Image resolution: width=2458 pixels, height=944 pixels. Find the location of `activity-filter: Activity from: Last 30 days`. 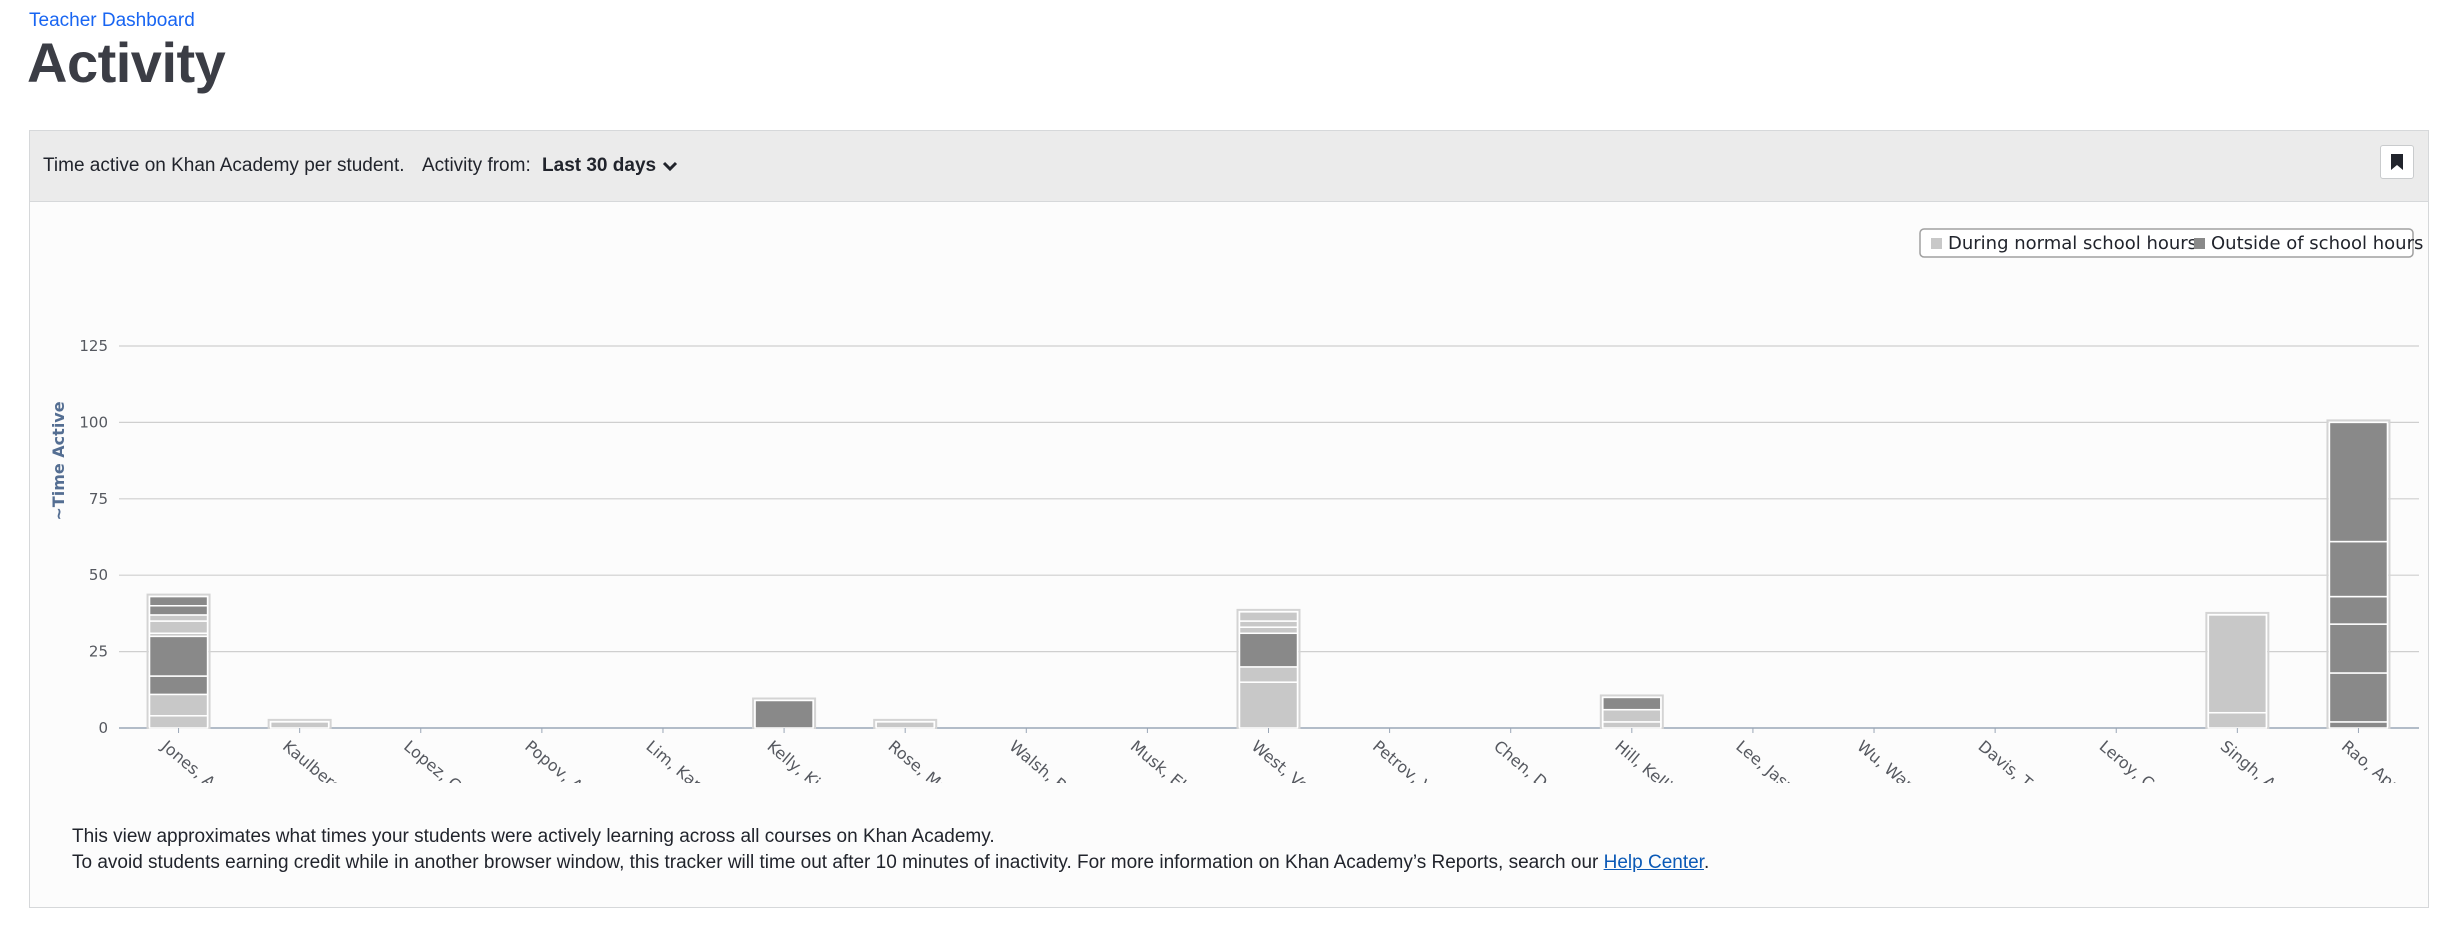

activity-filter: Activity from: Last 30 days is located at coordinates (550, 166).